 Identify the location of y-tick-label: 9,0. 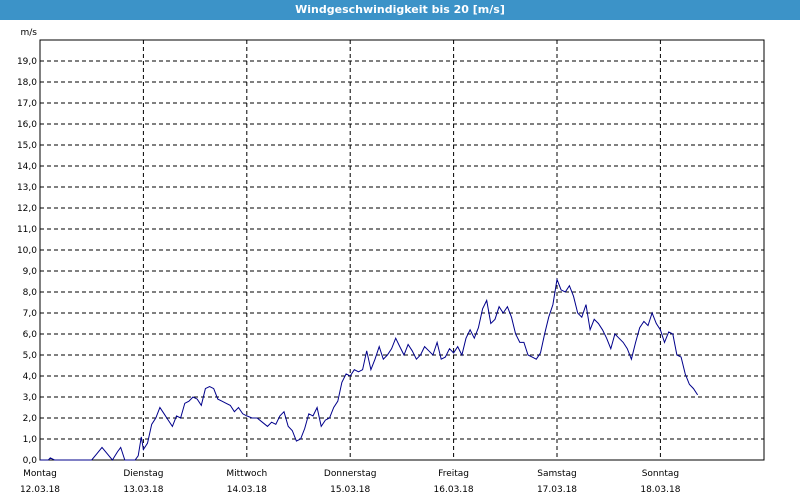
(30, 272).